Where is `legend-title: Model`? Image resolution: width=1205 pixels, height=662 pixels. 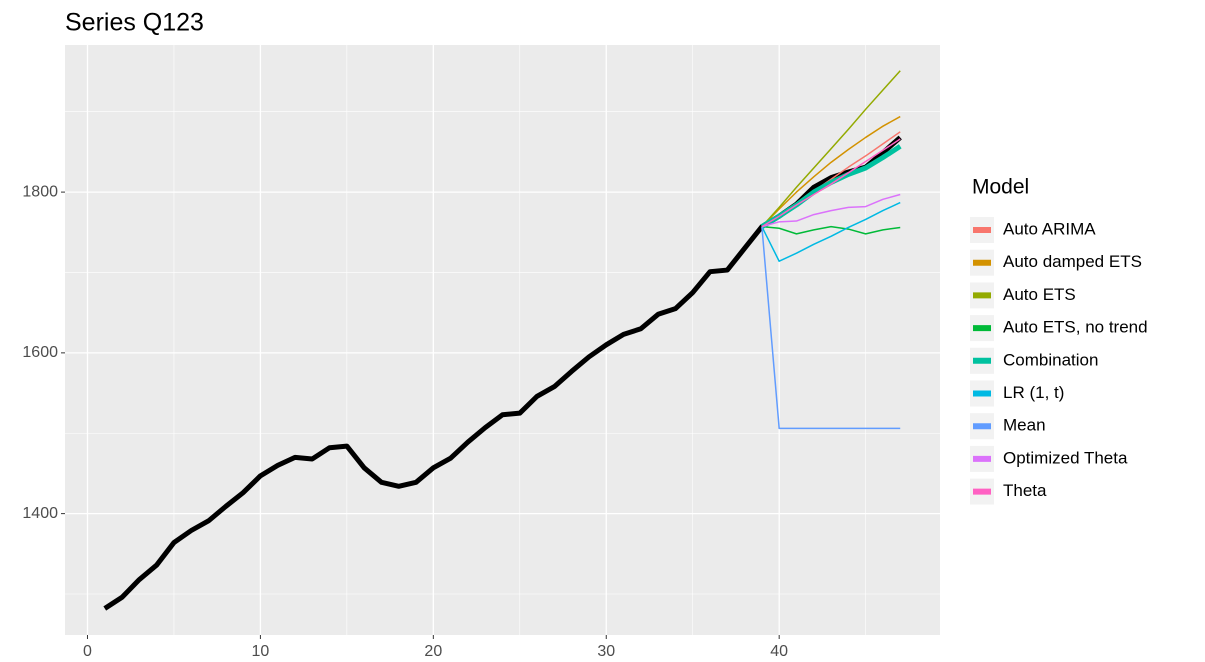 legend-title: Model is located at coordinates (1000, 187).